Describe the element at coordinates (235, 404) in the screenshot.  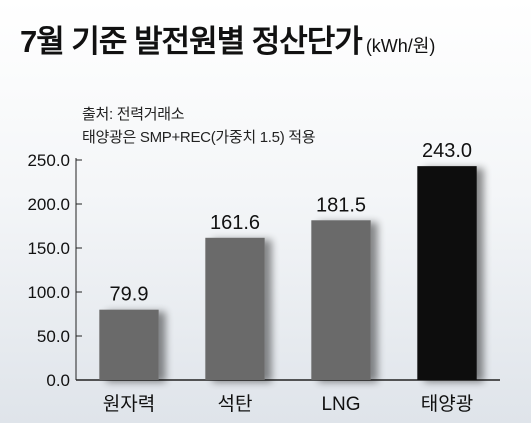
I see `category-label-2: 석탄` at that location.